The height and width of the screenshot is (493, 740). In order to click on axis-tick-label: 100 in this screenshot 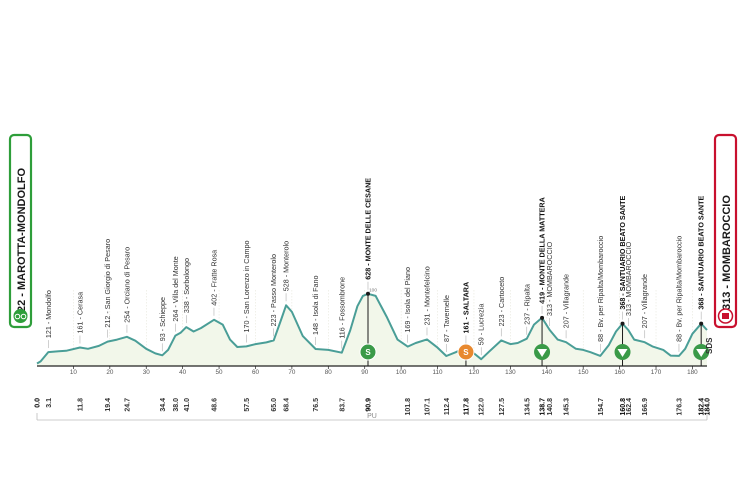, I will do `click(401, 372)`.